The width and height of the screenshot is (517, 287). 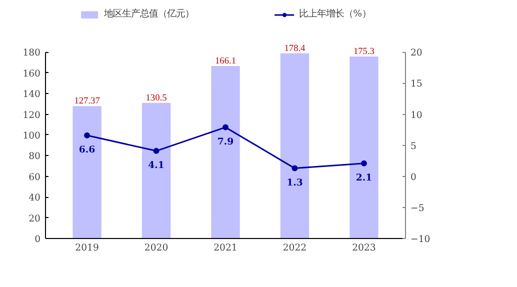 What do you see at coordinates (226, 248) in the screenshot?
I see `x-tick-label: 2021` at bounding box center [226, 248].